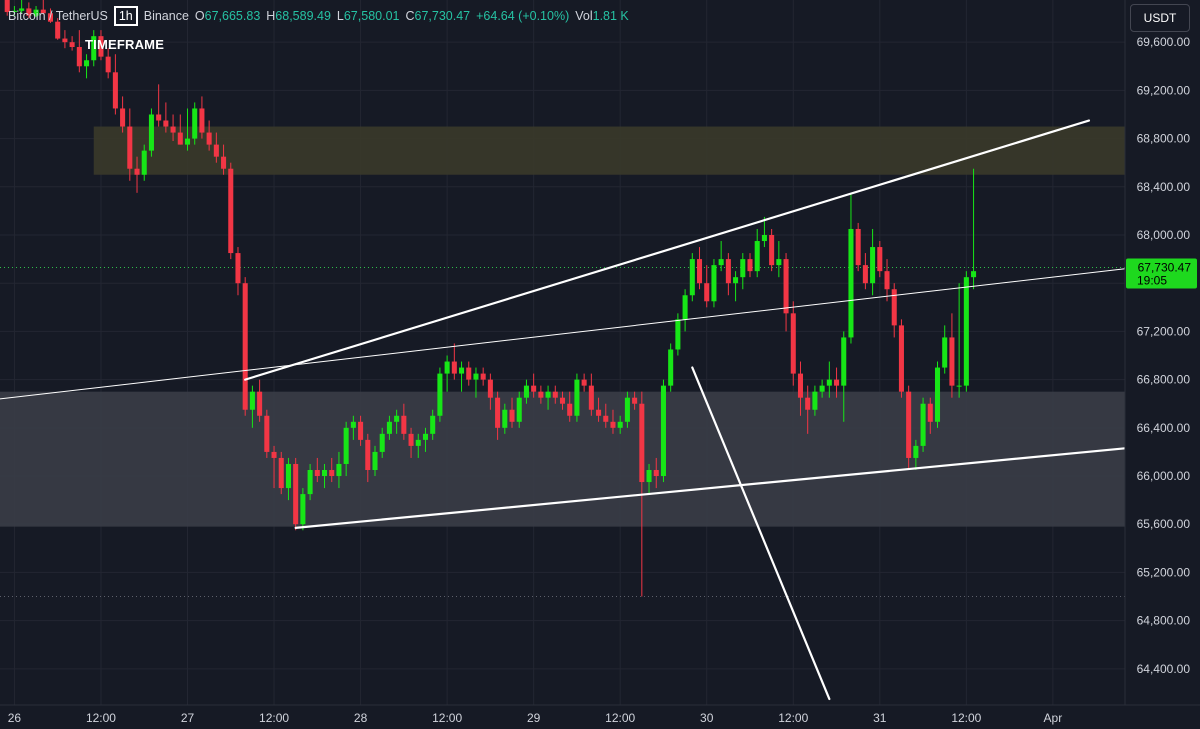 Image resolution: width=1200 pixels, height=729 pixels. What do you see at coordinates (1164, 572) in the screenshot?
I see `price-tick-label: 65,200.00` at bounding box center [1164, 572].